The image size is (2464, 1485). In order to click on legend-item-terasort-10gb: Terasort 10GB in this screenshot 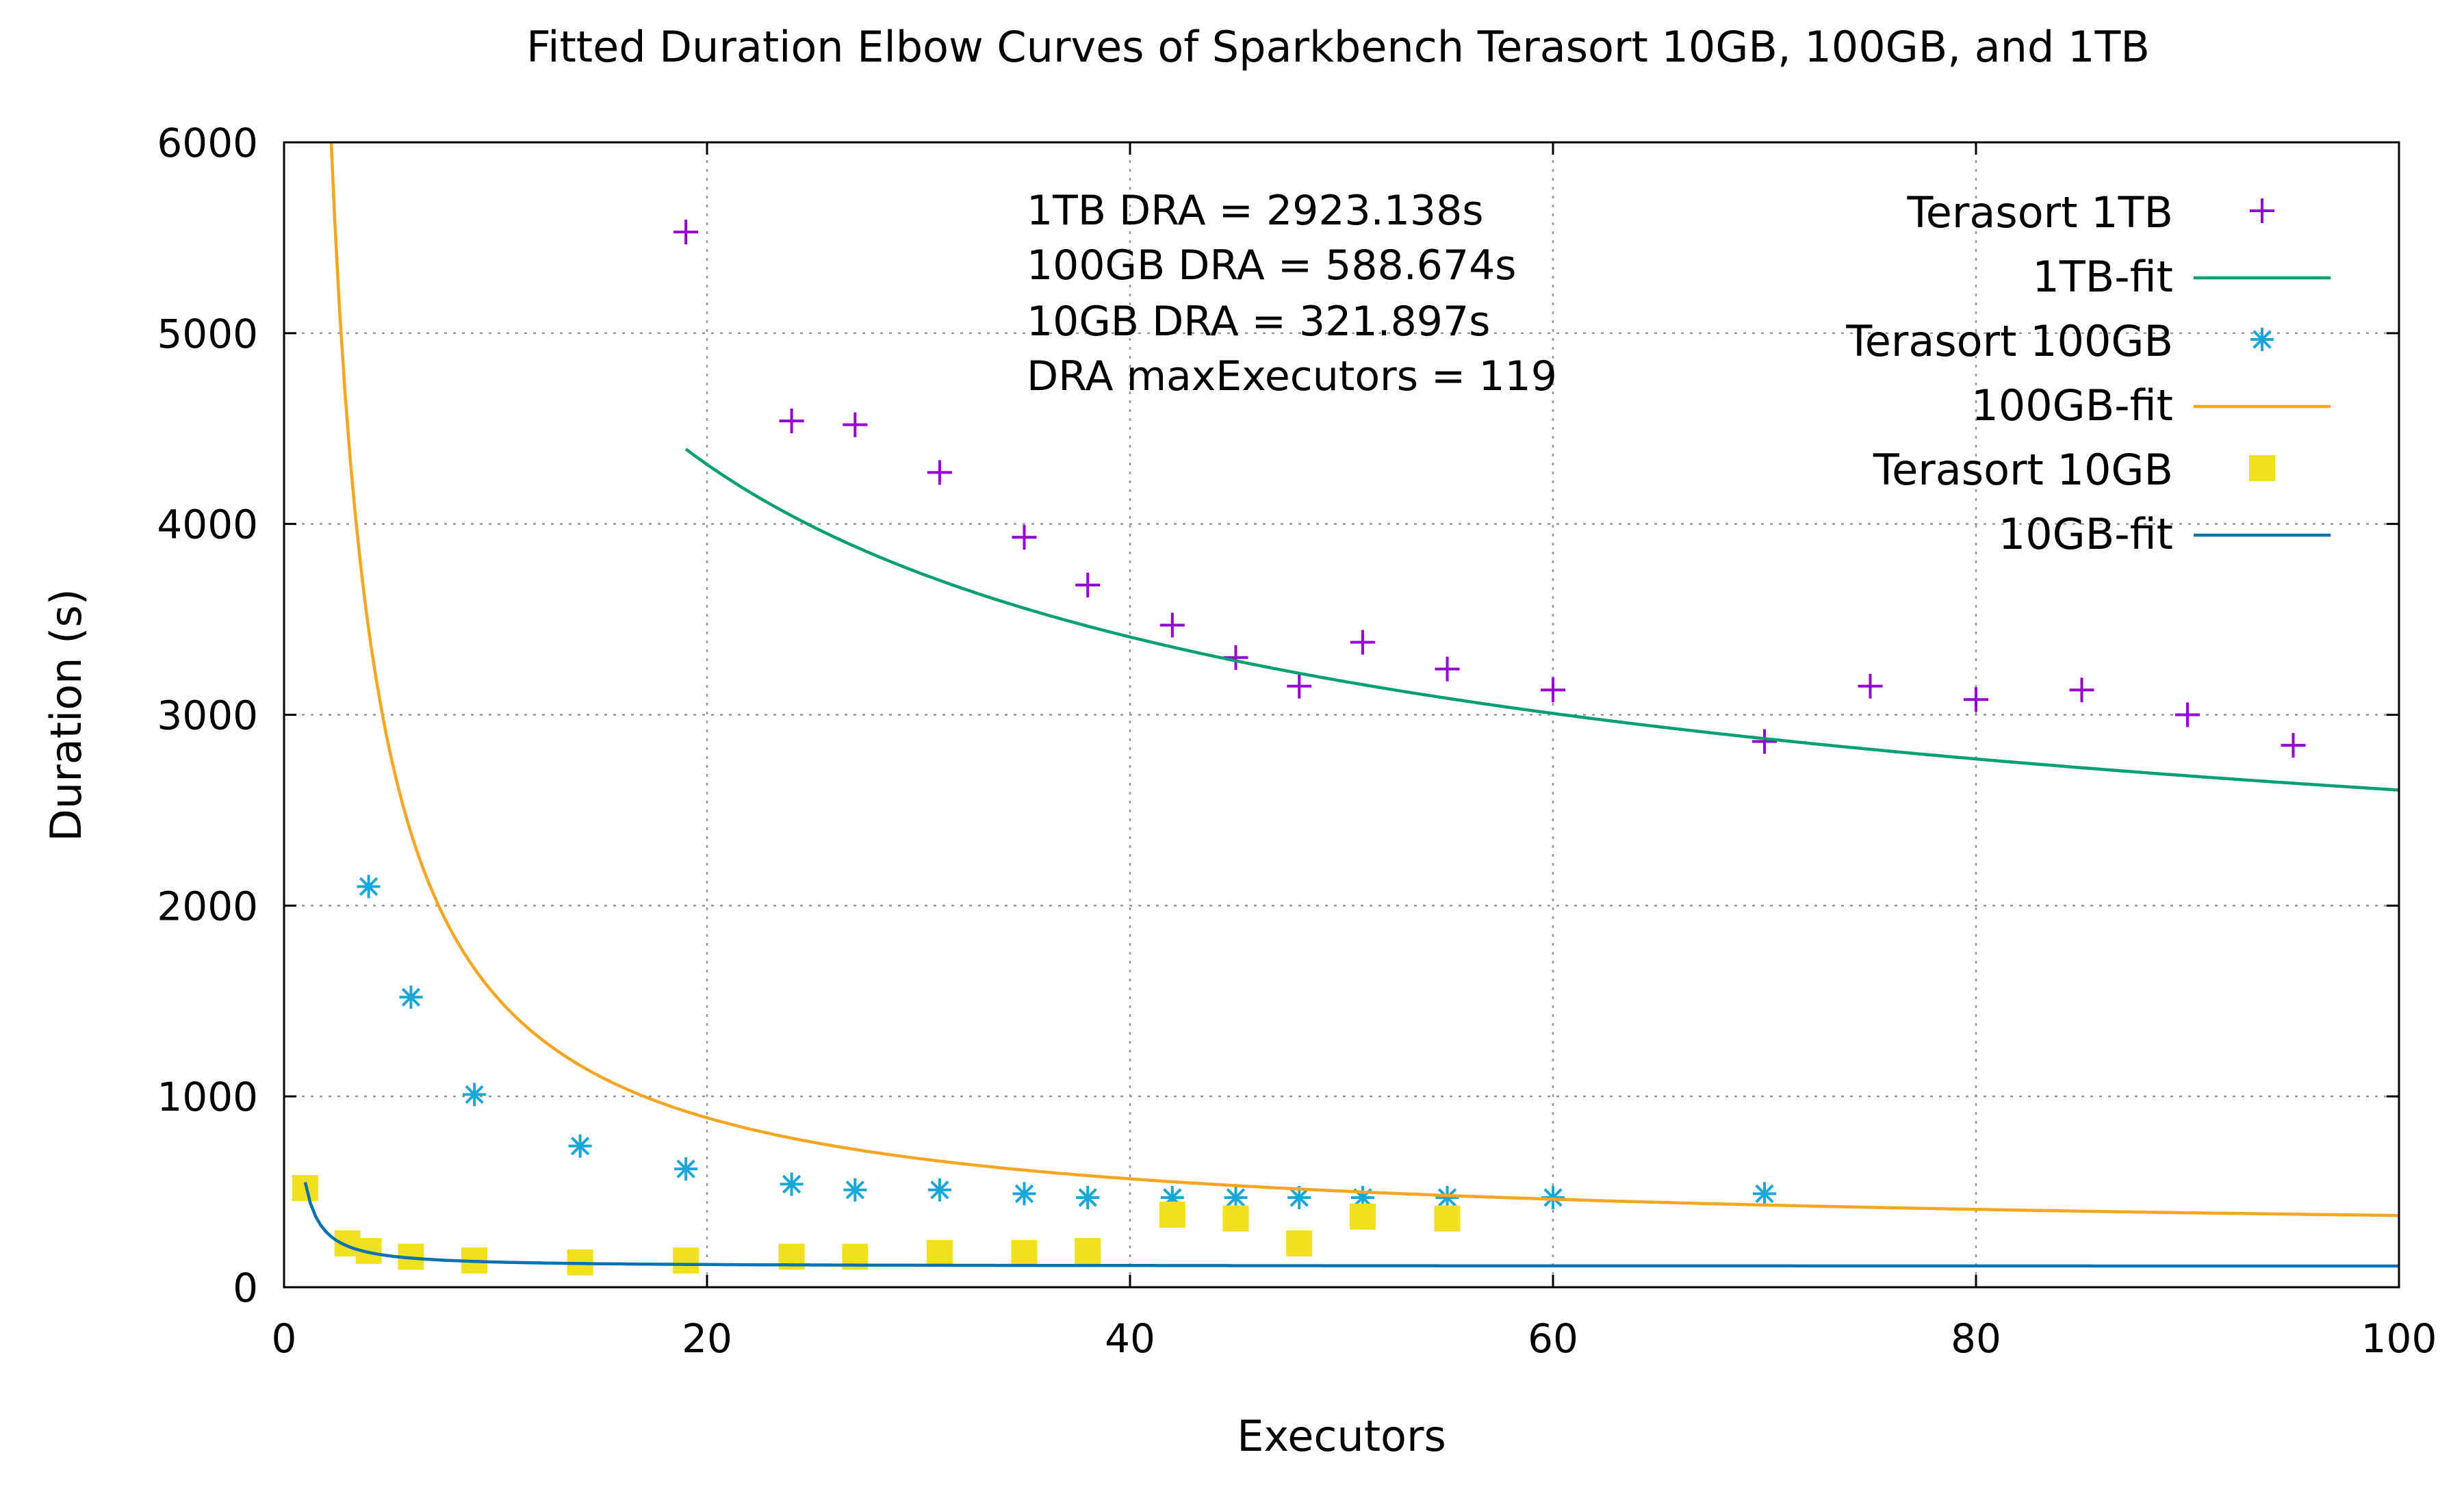, I will do `click(2074, 470)`.